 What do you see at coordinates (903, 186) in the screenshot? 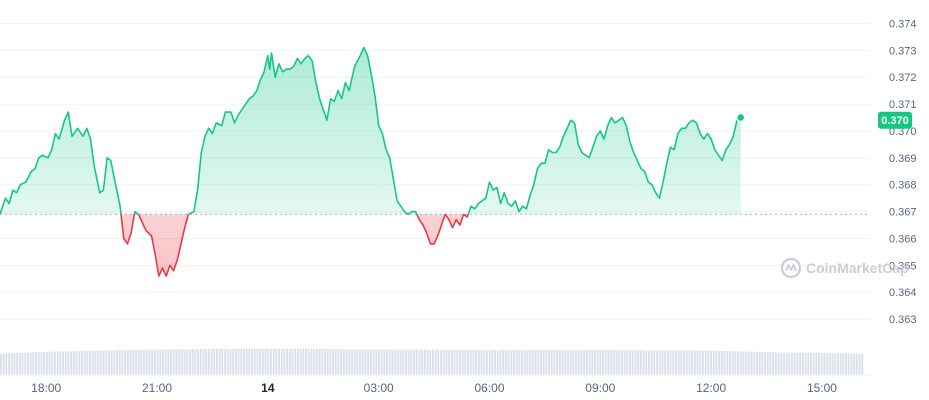
I see `y-tick-label: 0.368` at bounding box center [903, 186].